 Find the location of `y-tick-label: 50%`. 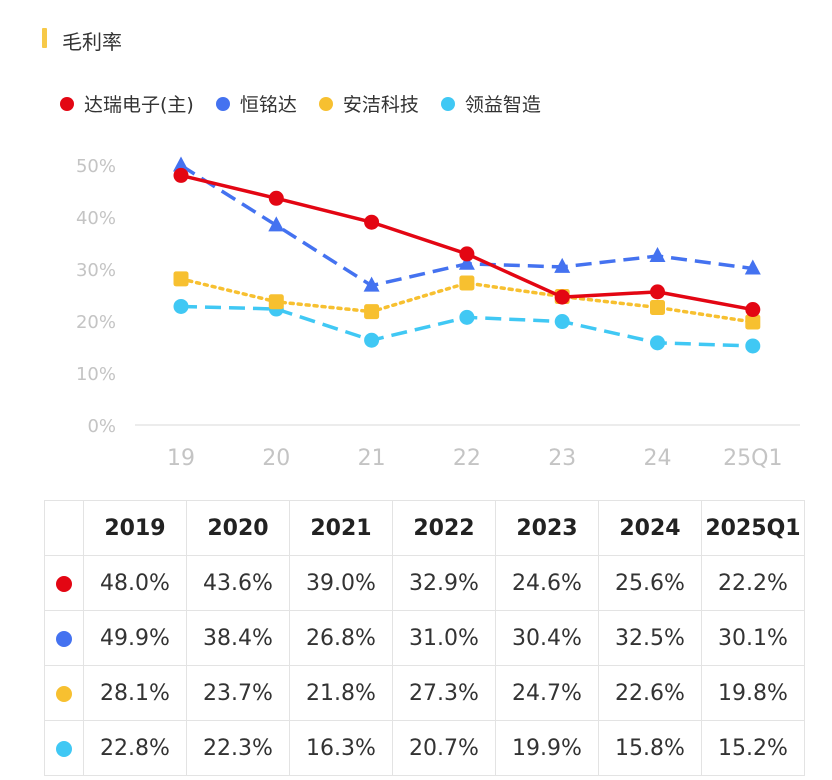

y-tick-label: 50% is located at coordinates (96, 166).